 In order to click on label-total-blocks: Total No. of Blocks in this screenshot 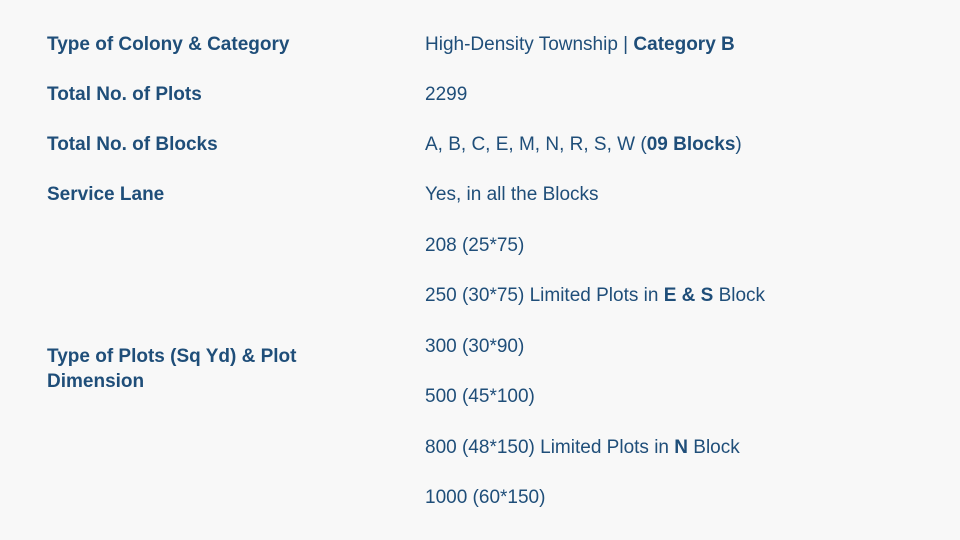, I will do `click(132, 144)`.